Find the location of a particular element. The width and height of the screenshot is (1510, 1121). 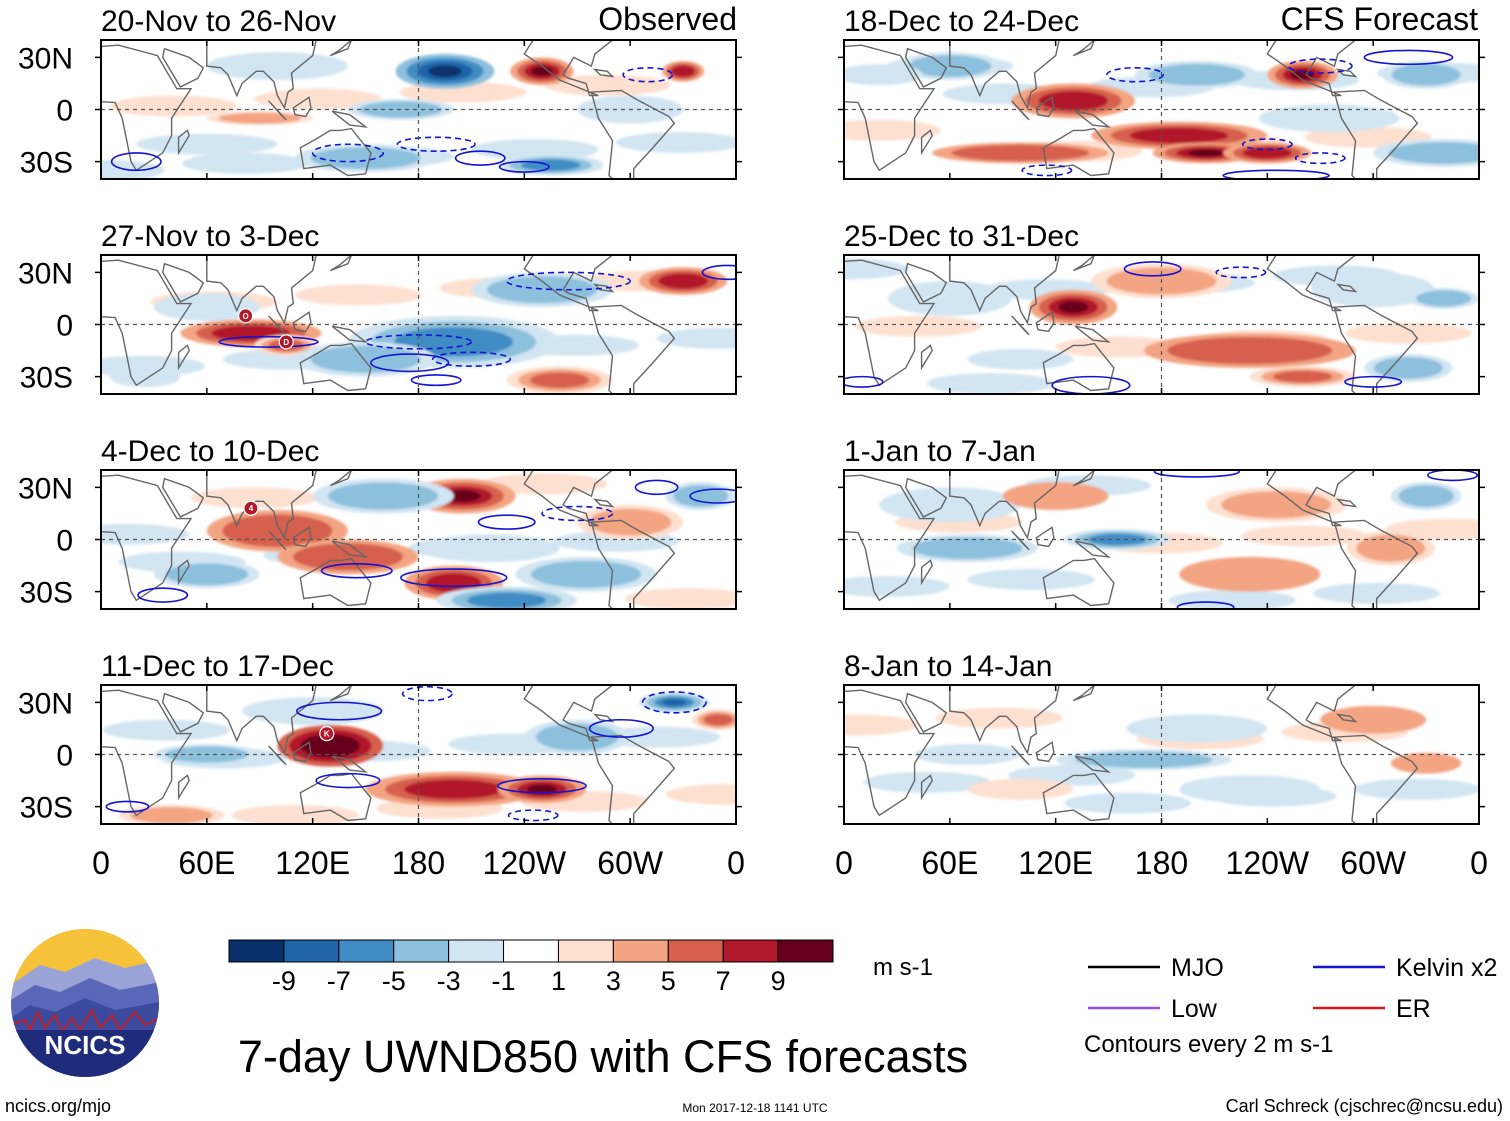

y-tick-label: 30S is located at coordinates (46, 378).